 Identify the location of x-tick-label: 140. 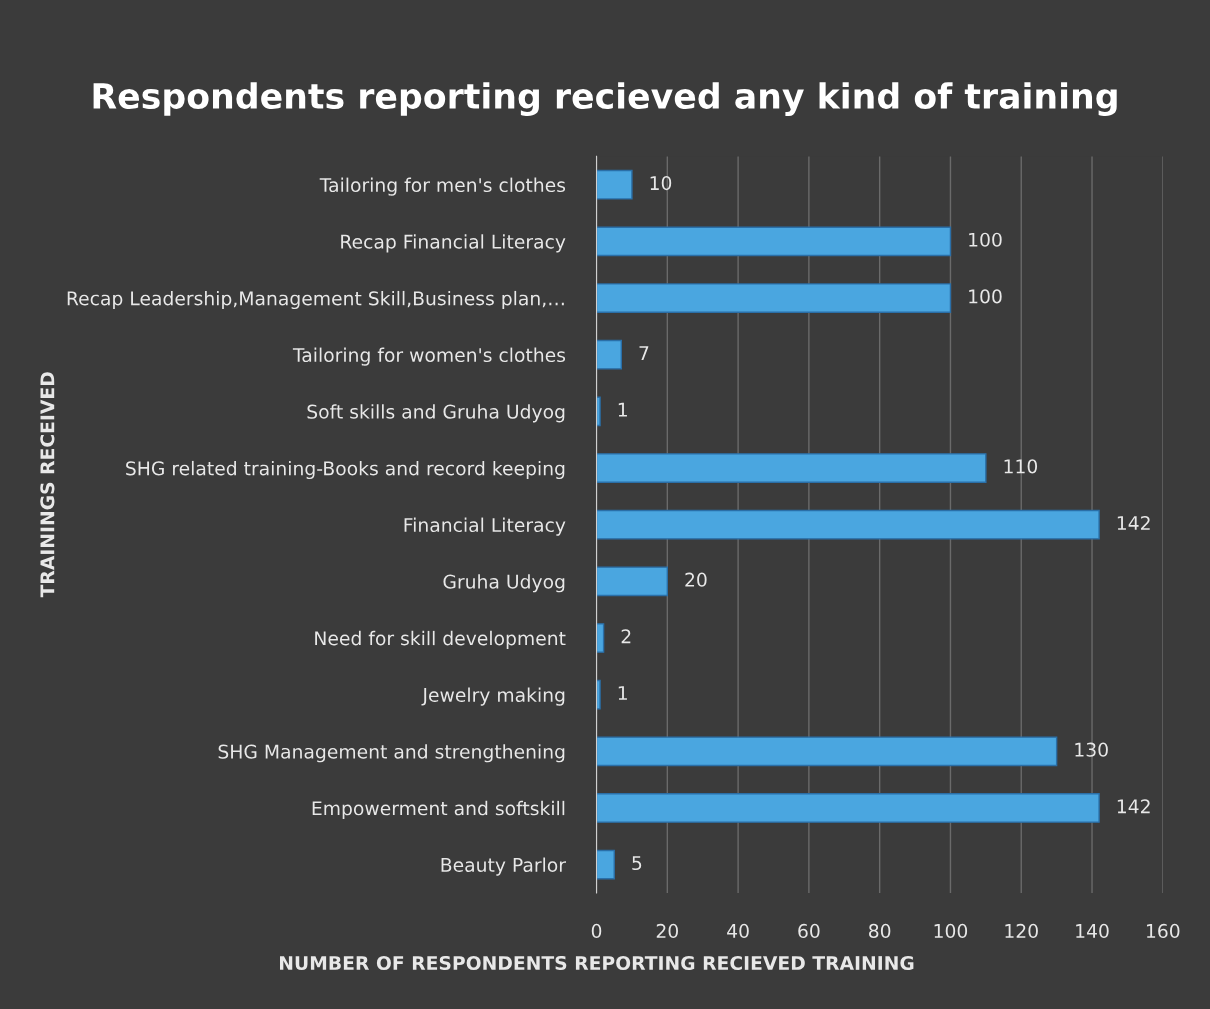
(1092, 931).